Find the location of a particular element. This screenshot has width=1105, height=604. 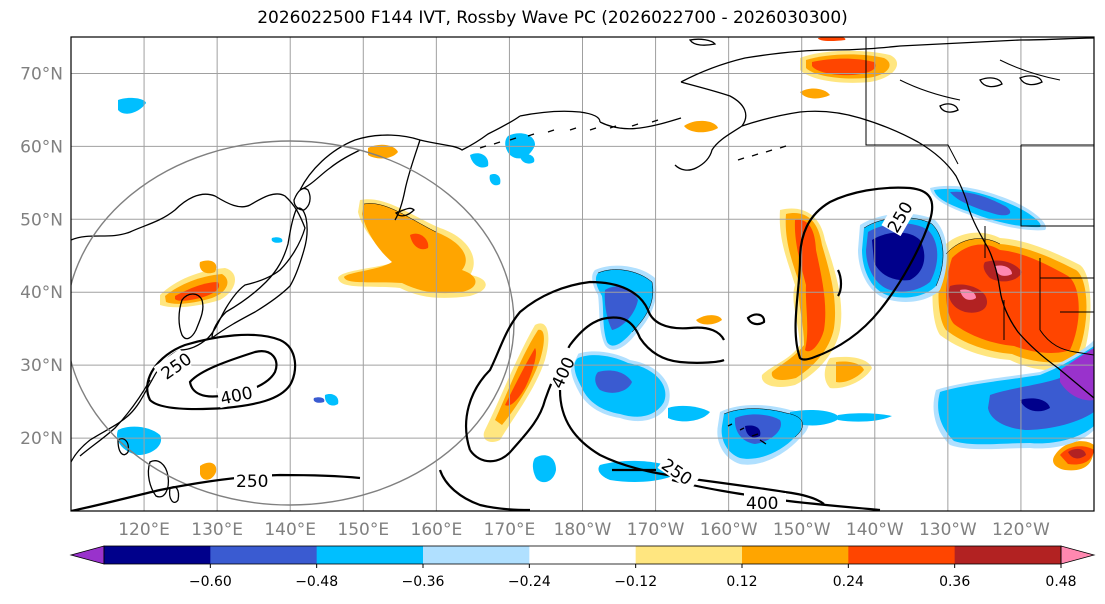

longitude-label: 180°W is located at coordinates (583, 530).